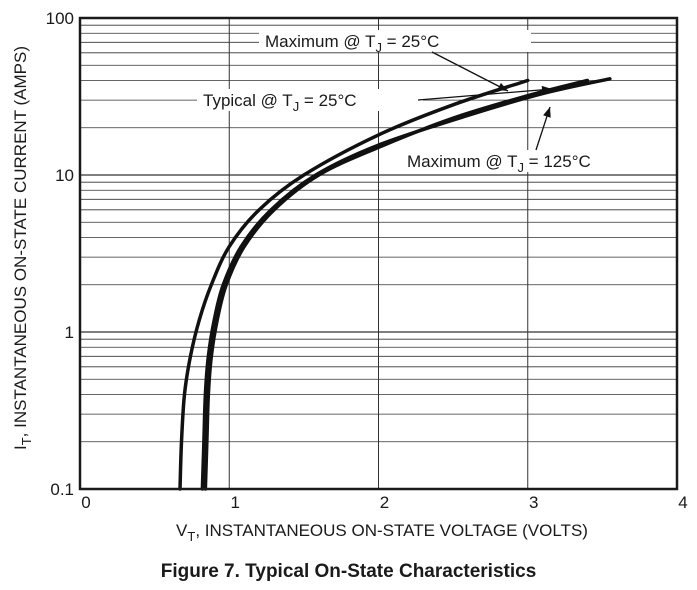  Describe the element at coordinates (64, 175) in the screenshot. I see `y-tick-label: 10` at that location.